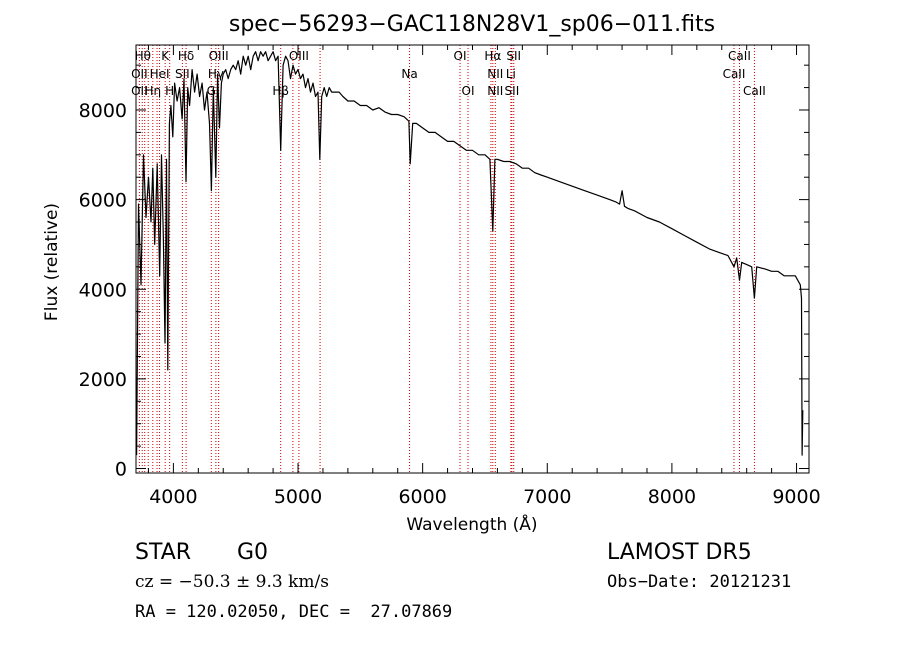 This screenshot has width=900, height=649. What do you see at coordinates (472, 24) in the screenshot?
I see `chart-title: spec−56293−GAC118N28V1_sp06−011.fits` at bounding box center [472, 24].